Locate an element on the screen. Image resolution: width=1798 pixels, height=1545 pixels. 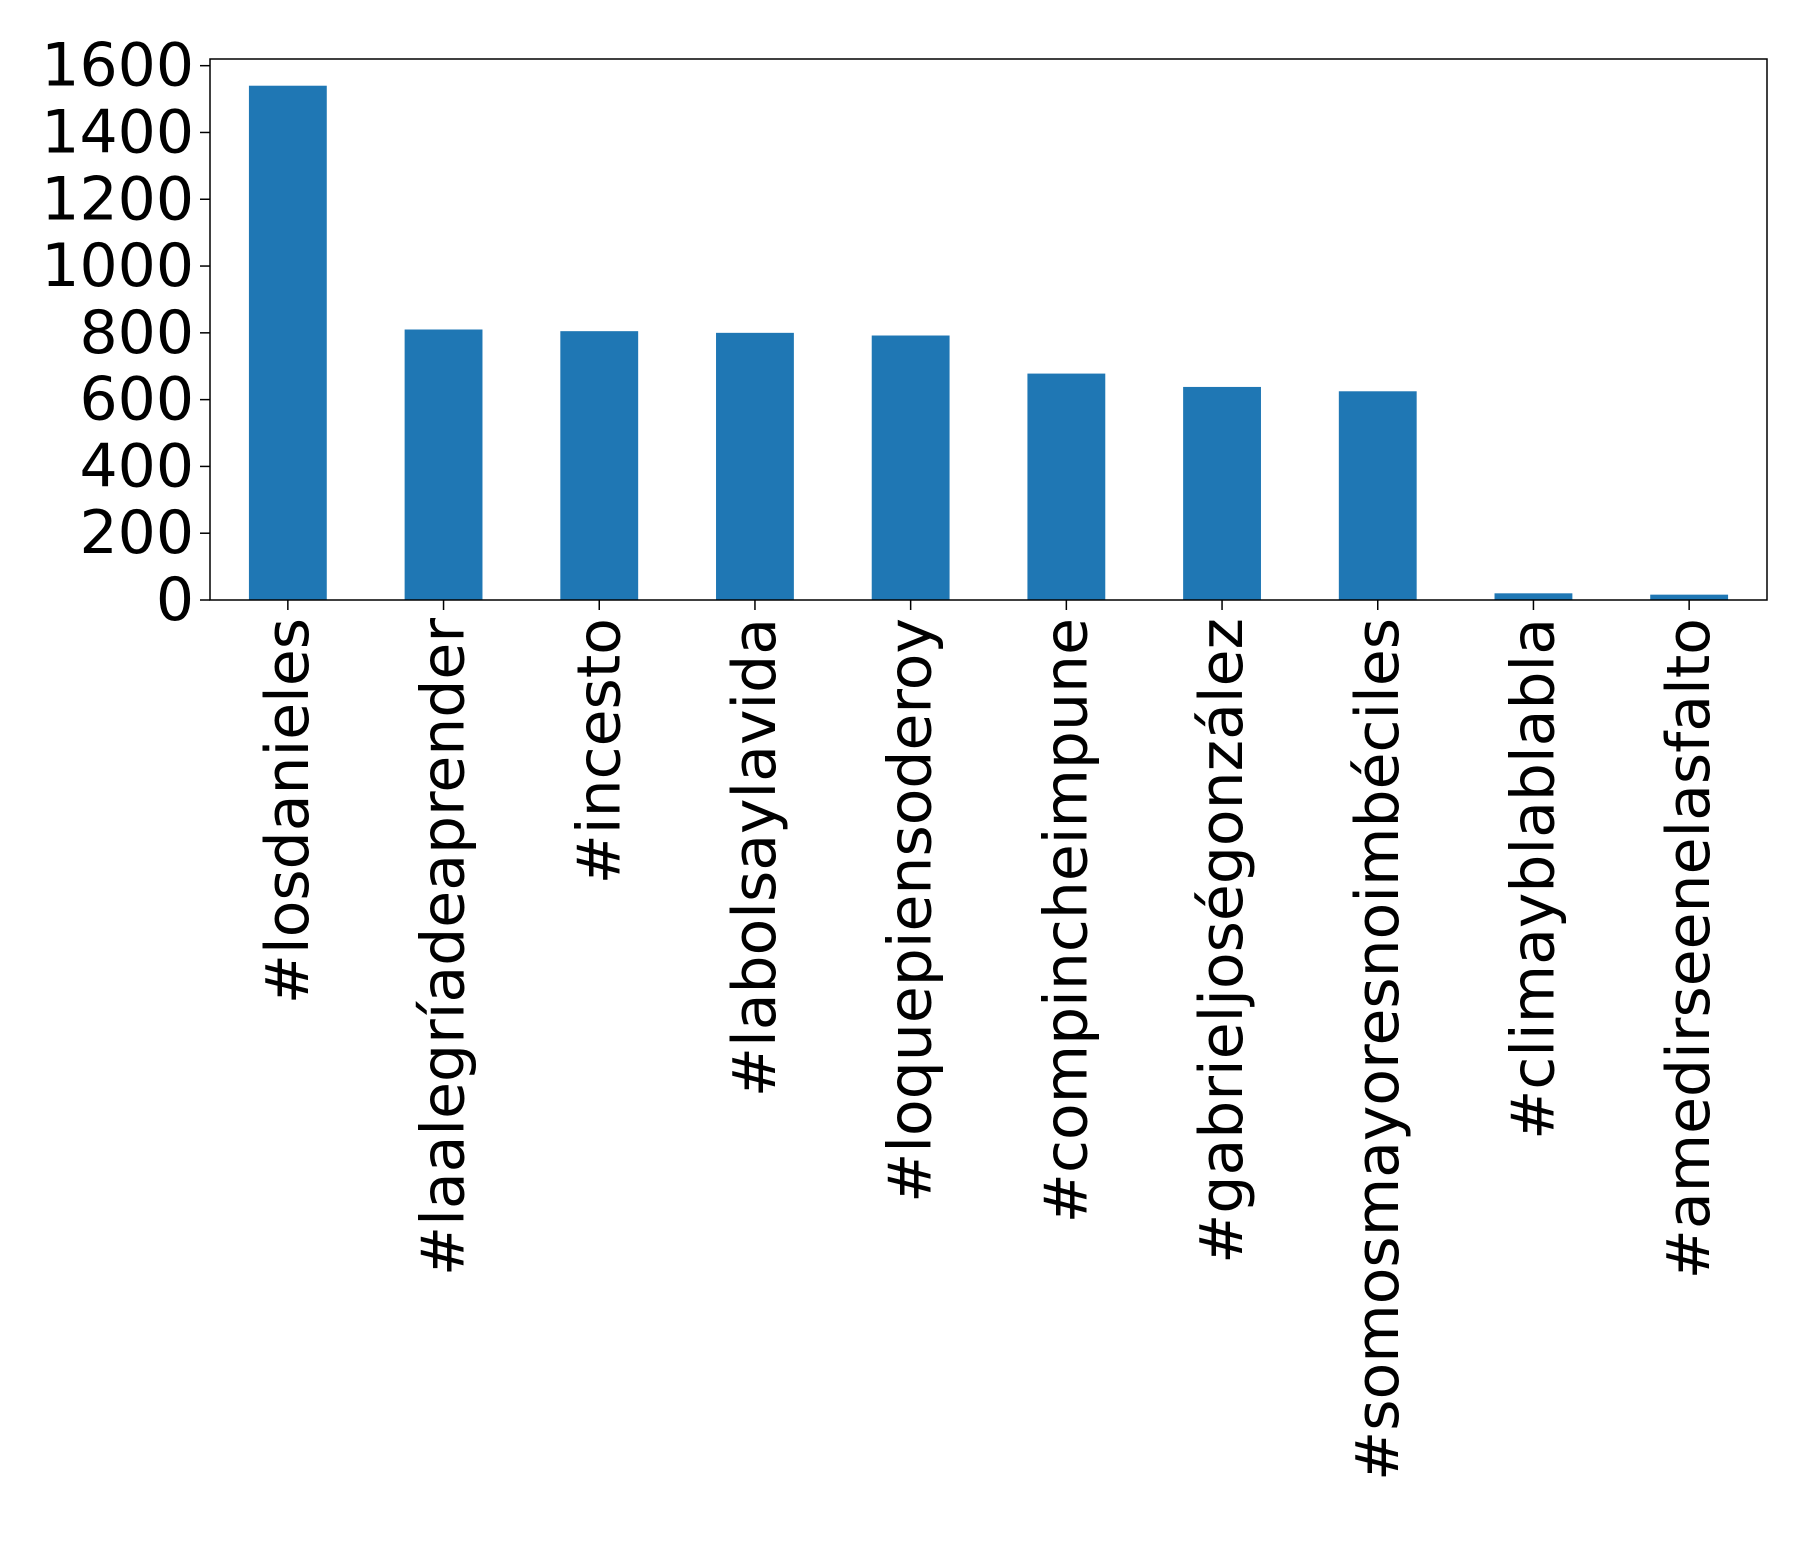
x-tick-label-9: #amedirseenelasfalto is located at coordinates (1689, 948).